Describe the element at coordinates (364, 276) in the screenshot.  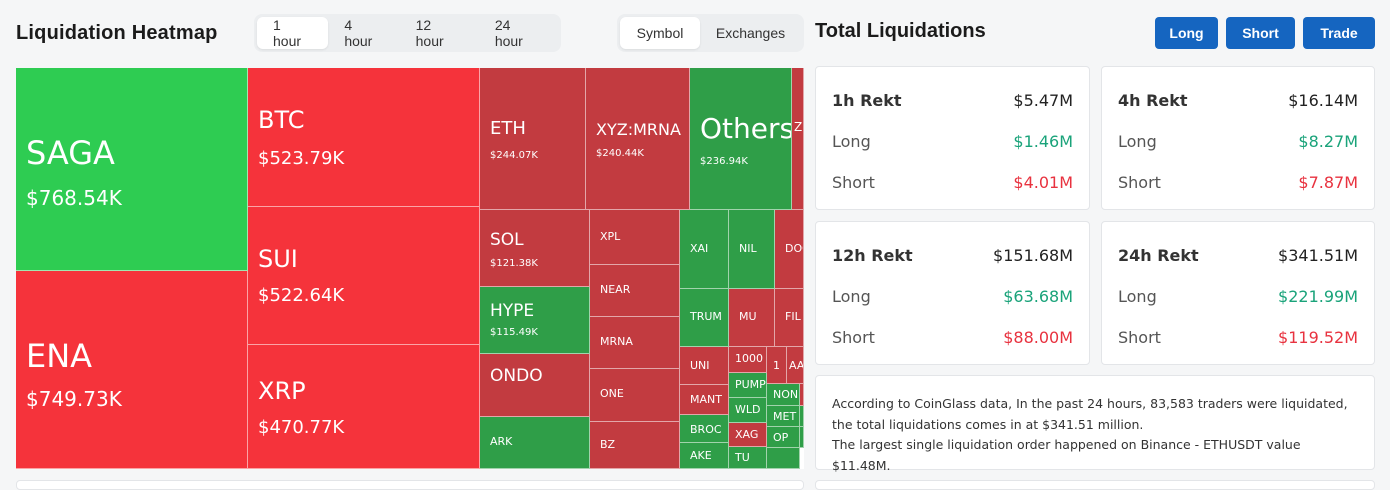
I see `heatmap-tile-sui: SUI $522.64K` at that location.